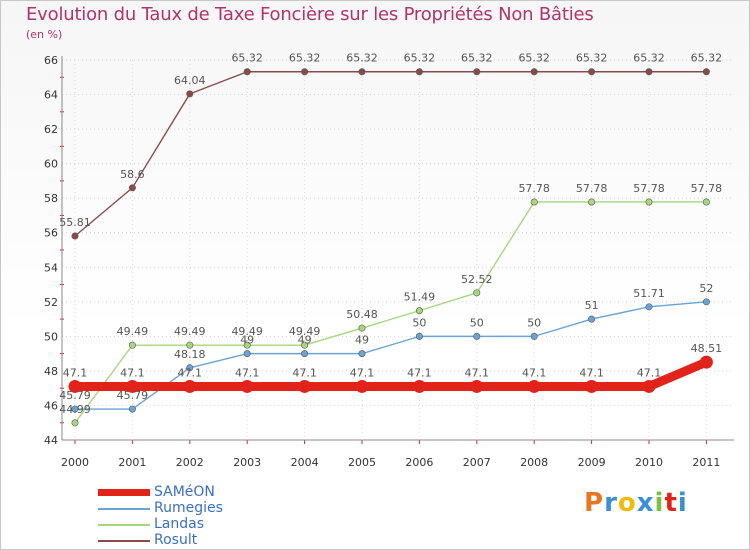  I want to click on y-tick-label: 50, so click(51, 336).